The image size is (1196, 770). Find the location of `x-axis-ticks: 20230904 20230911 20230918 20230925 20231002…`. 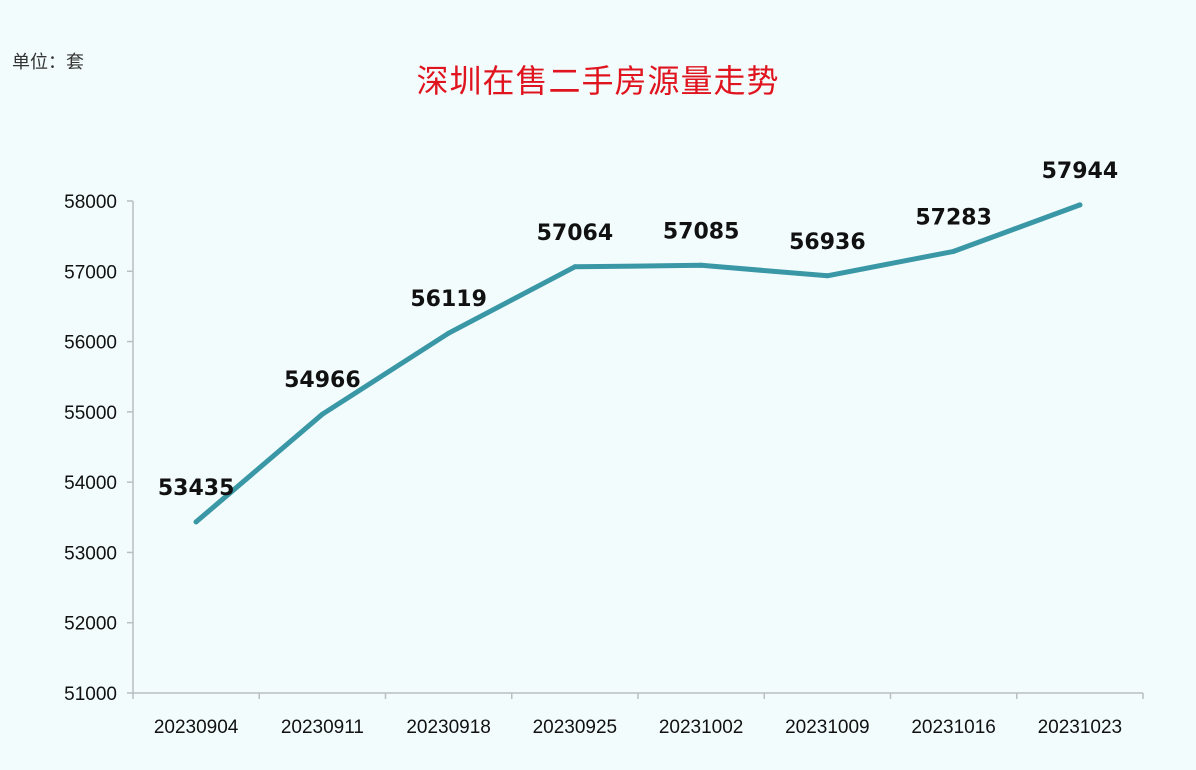

x-axis-ticks: 20230904 20230911 20230918 20230925 20231002… is located at coordinates (638, 715).